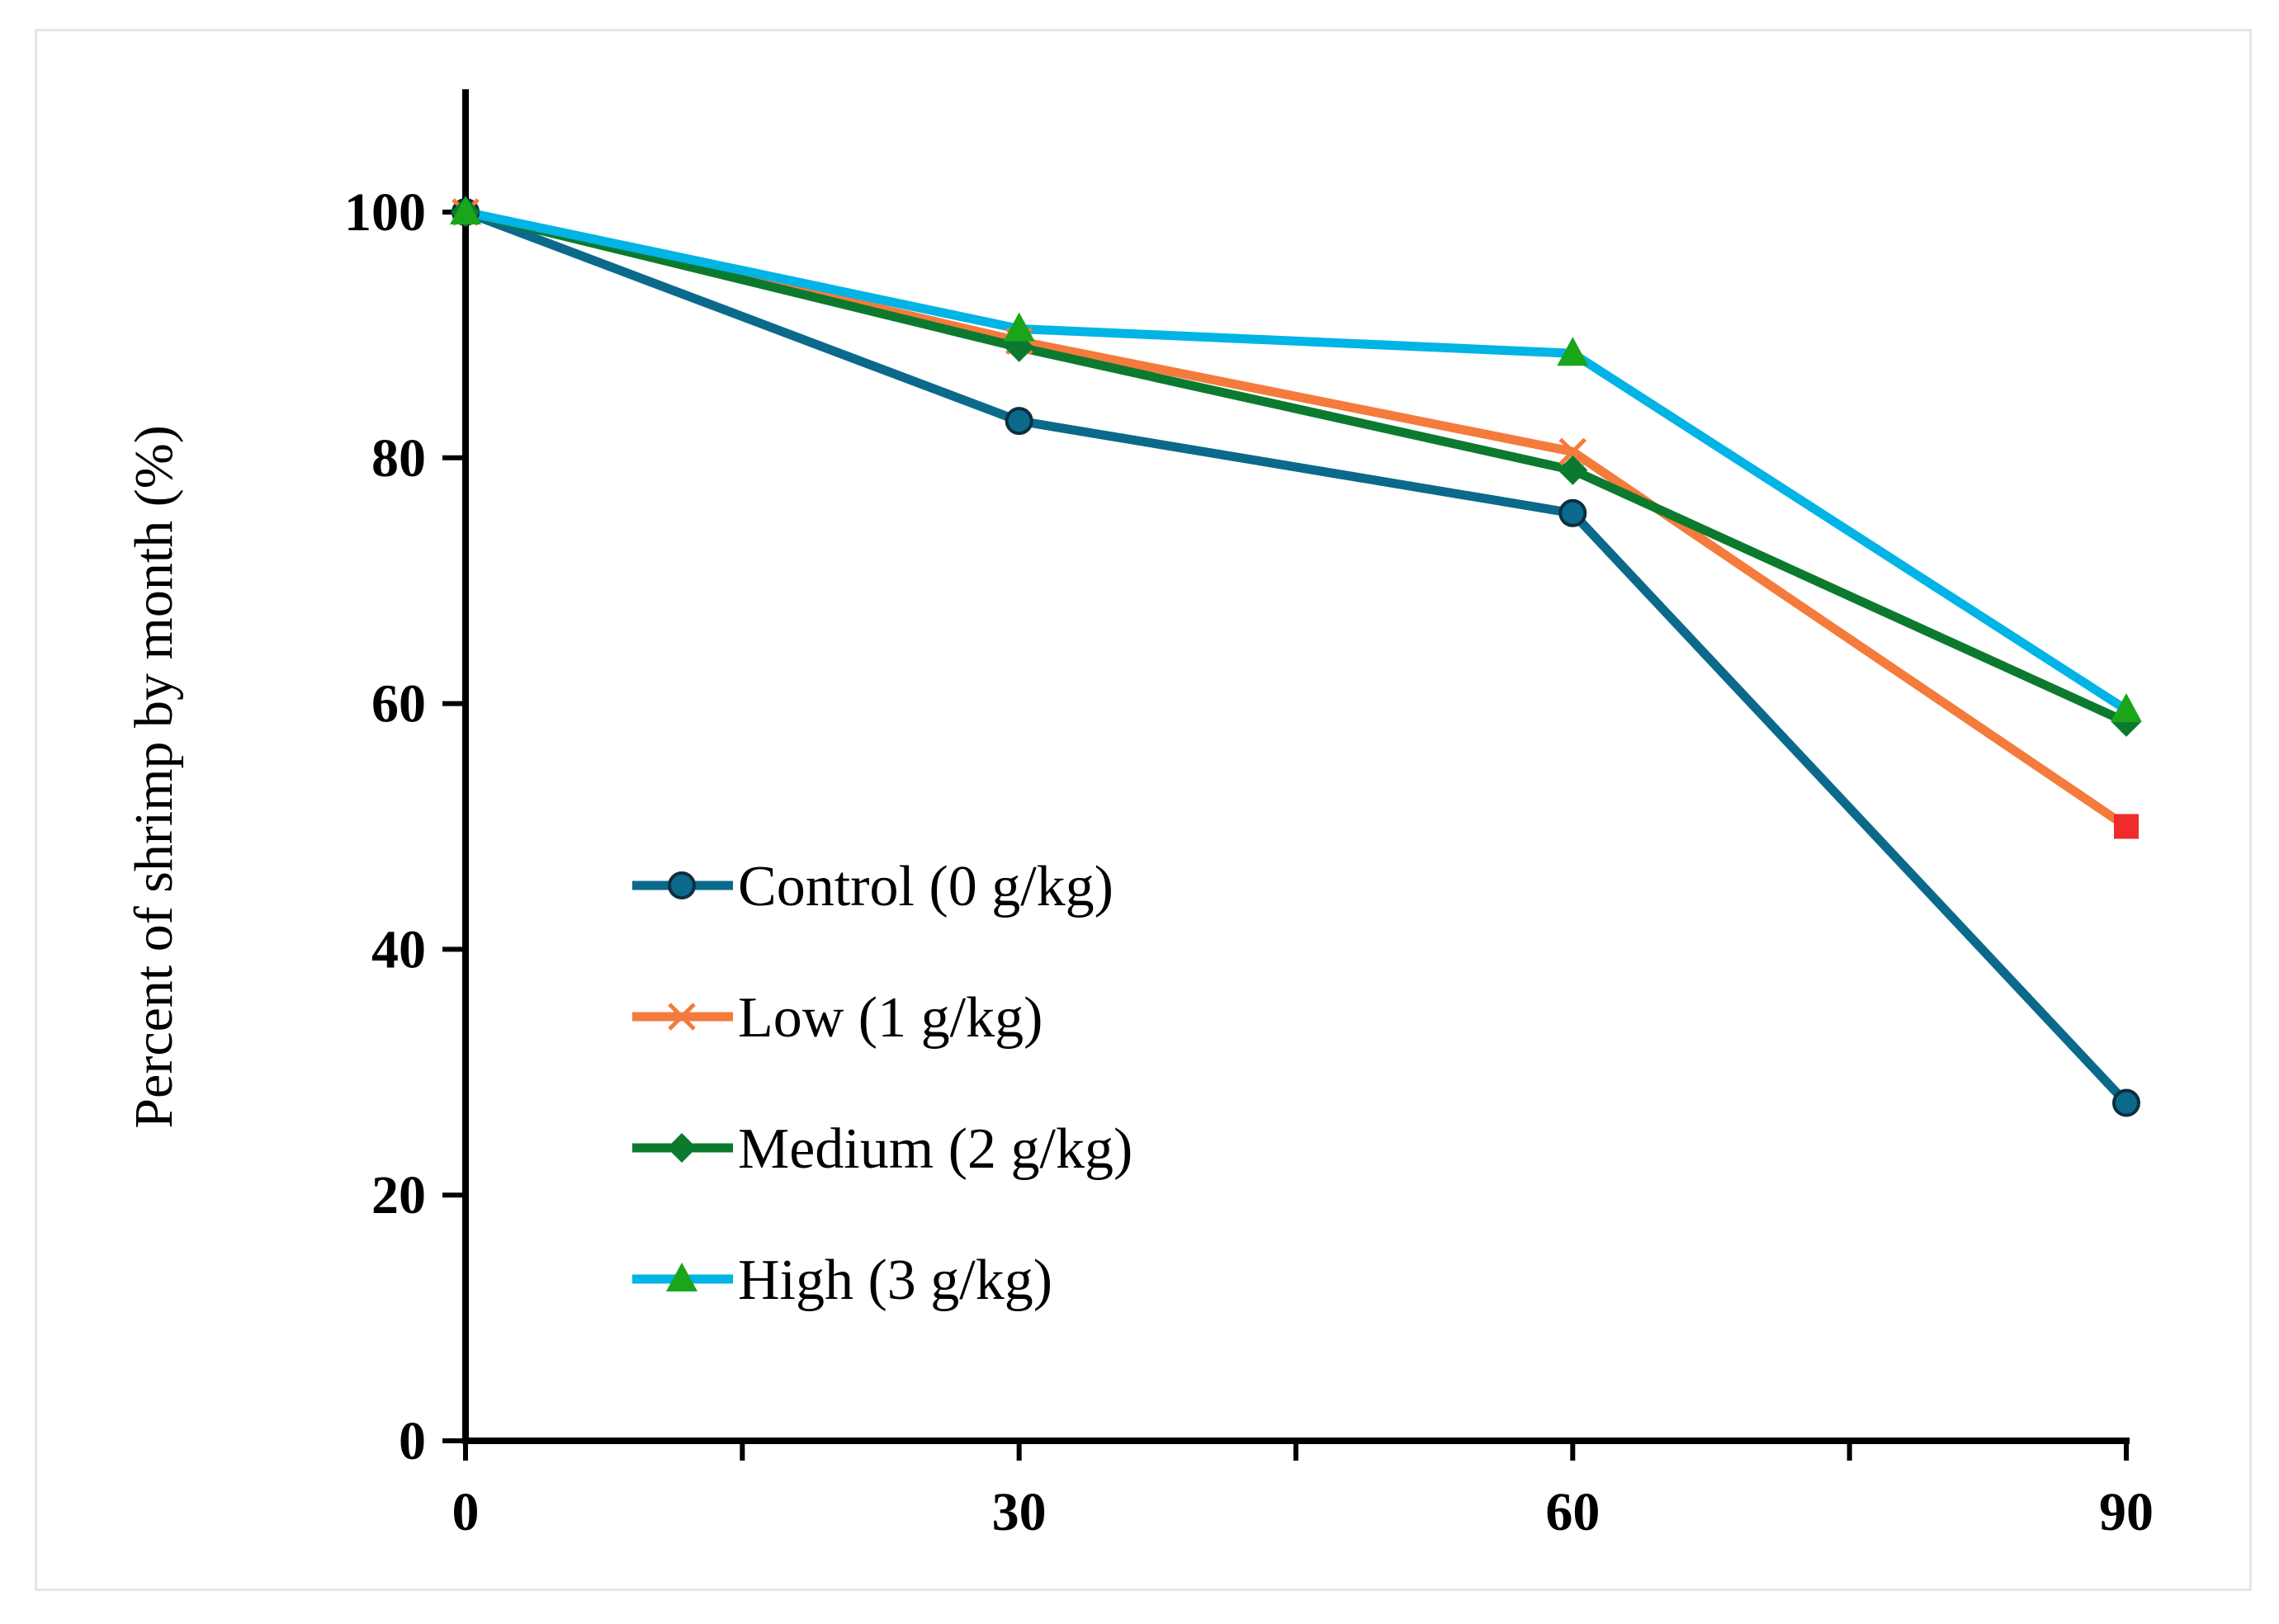  Describe the element at coordinates (925, 886) in the screenshot. I see `legend-label: Control (0 g/kg)` at that location.